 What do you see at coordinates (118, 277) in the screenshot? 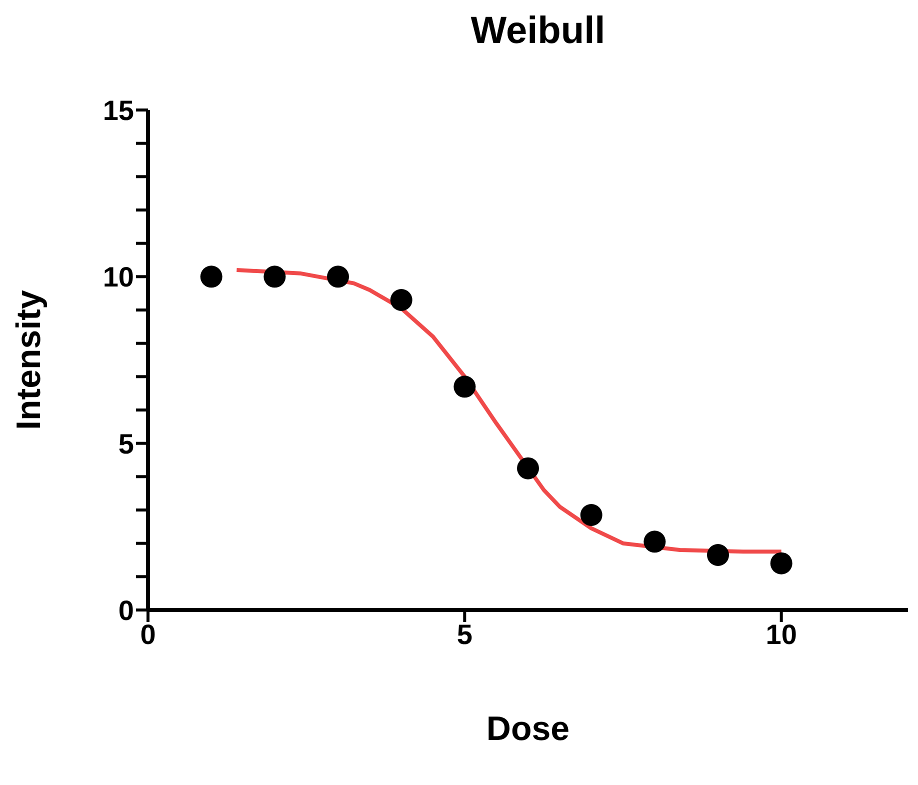
I see `y-tick-label: 10` at bounding box center [118, 277].